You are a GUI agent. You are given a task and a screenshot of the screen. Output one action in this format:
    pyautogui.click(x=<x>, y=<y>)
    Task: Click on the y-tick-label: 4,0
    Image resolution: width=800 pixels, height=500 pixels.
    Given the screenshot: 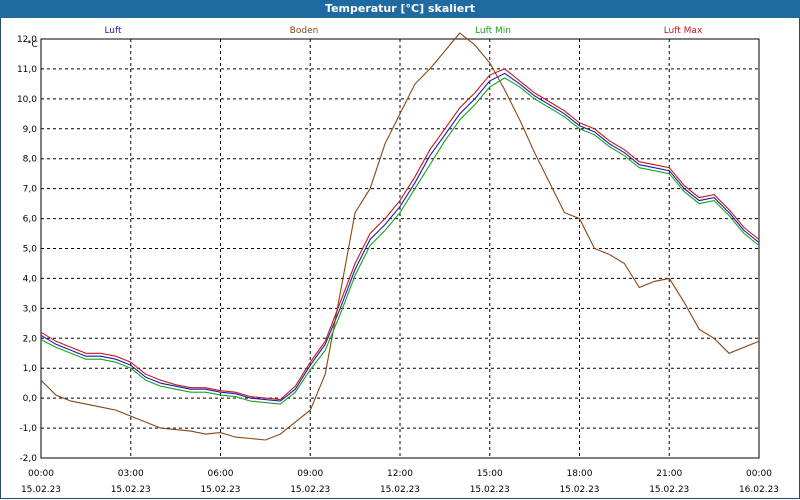 What is the action you would take?
    pyautogui.click(x=30, y=279)
    